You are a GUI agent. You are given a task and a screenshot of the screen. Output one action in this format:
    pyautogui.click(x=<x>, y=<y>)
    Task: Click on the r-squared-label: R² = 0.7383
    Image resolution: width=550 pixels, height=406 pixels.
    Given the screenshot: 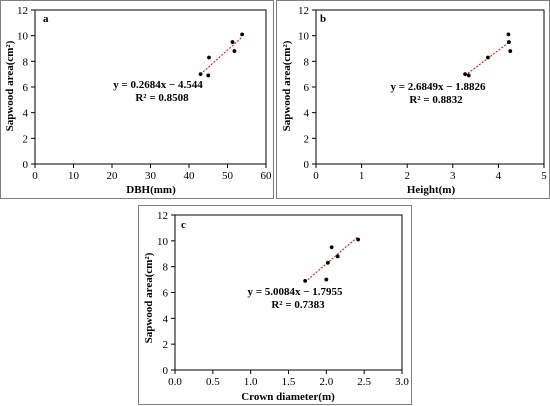 What is the action you would take?
    pyautogui.click(x=298, y=305)
    